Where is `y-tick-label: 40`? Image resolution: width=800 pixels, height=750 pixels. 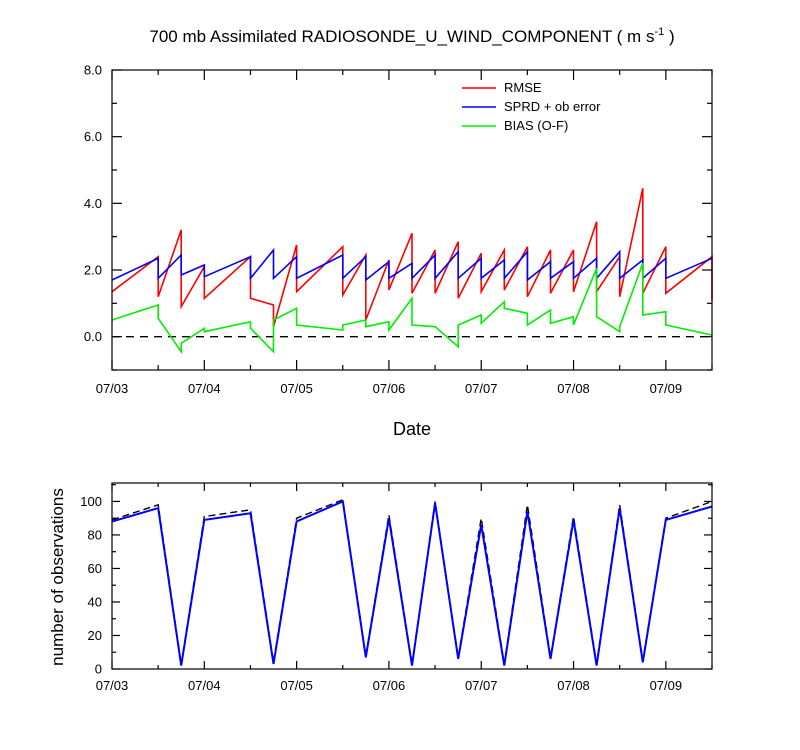 y-tick-label: 40 is located at coordinates (95, 601).